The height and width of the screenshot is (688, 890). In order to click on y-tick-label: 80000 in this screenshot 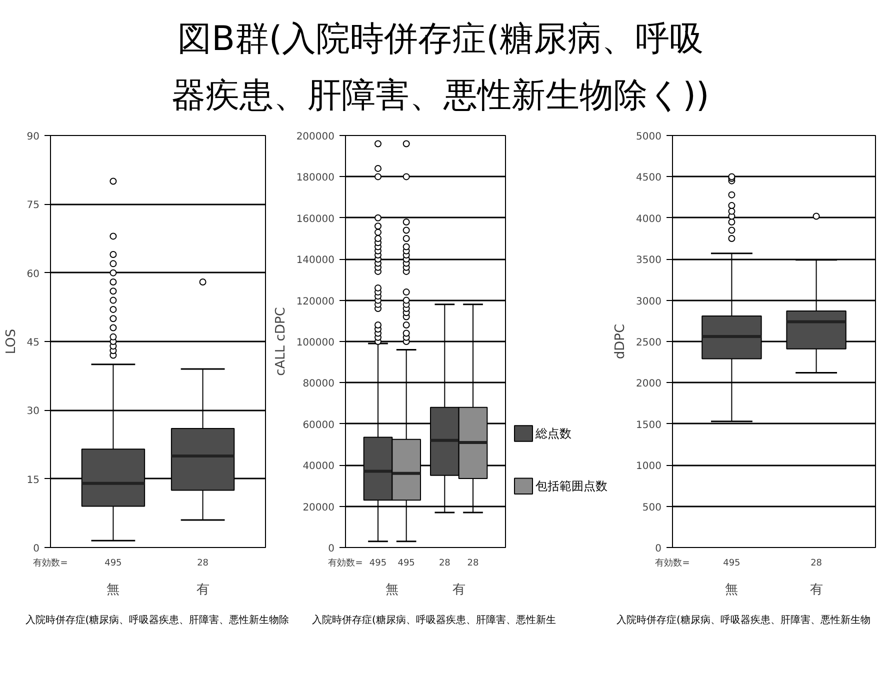, I will do `click(318, 384)`.